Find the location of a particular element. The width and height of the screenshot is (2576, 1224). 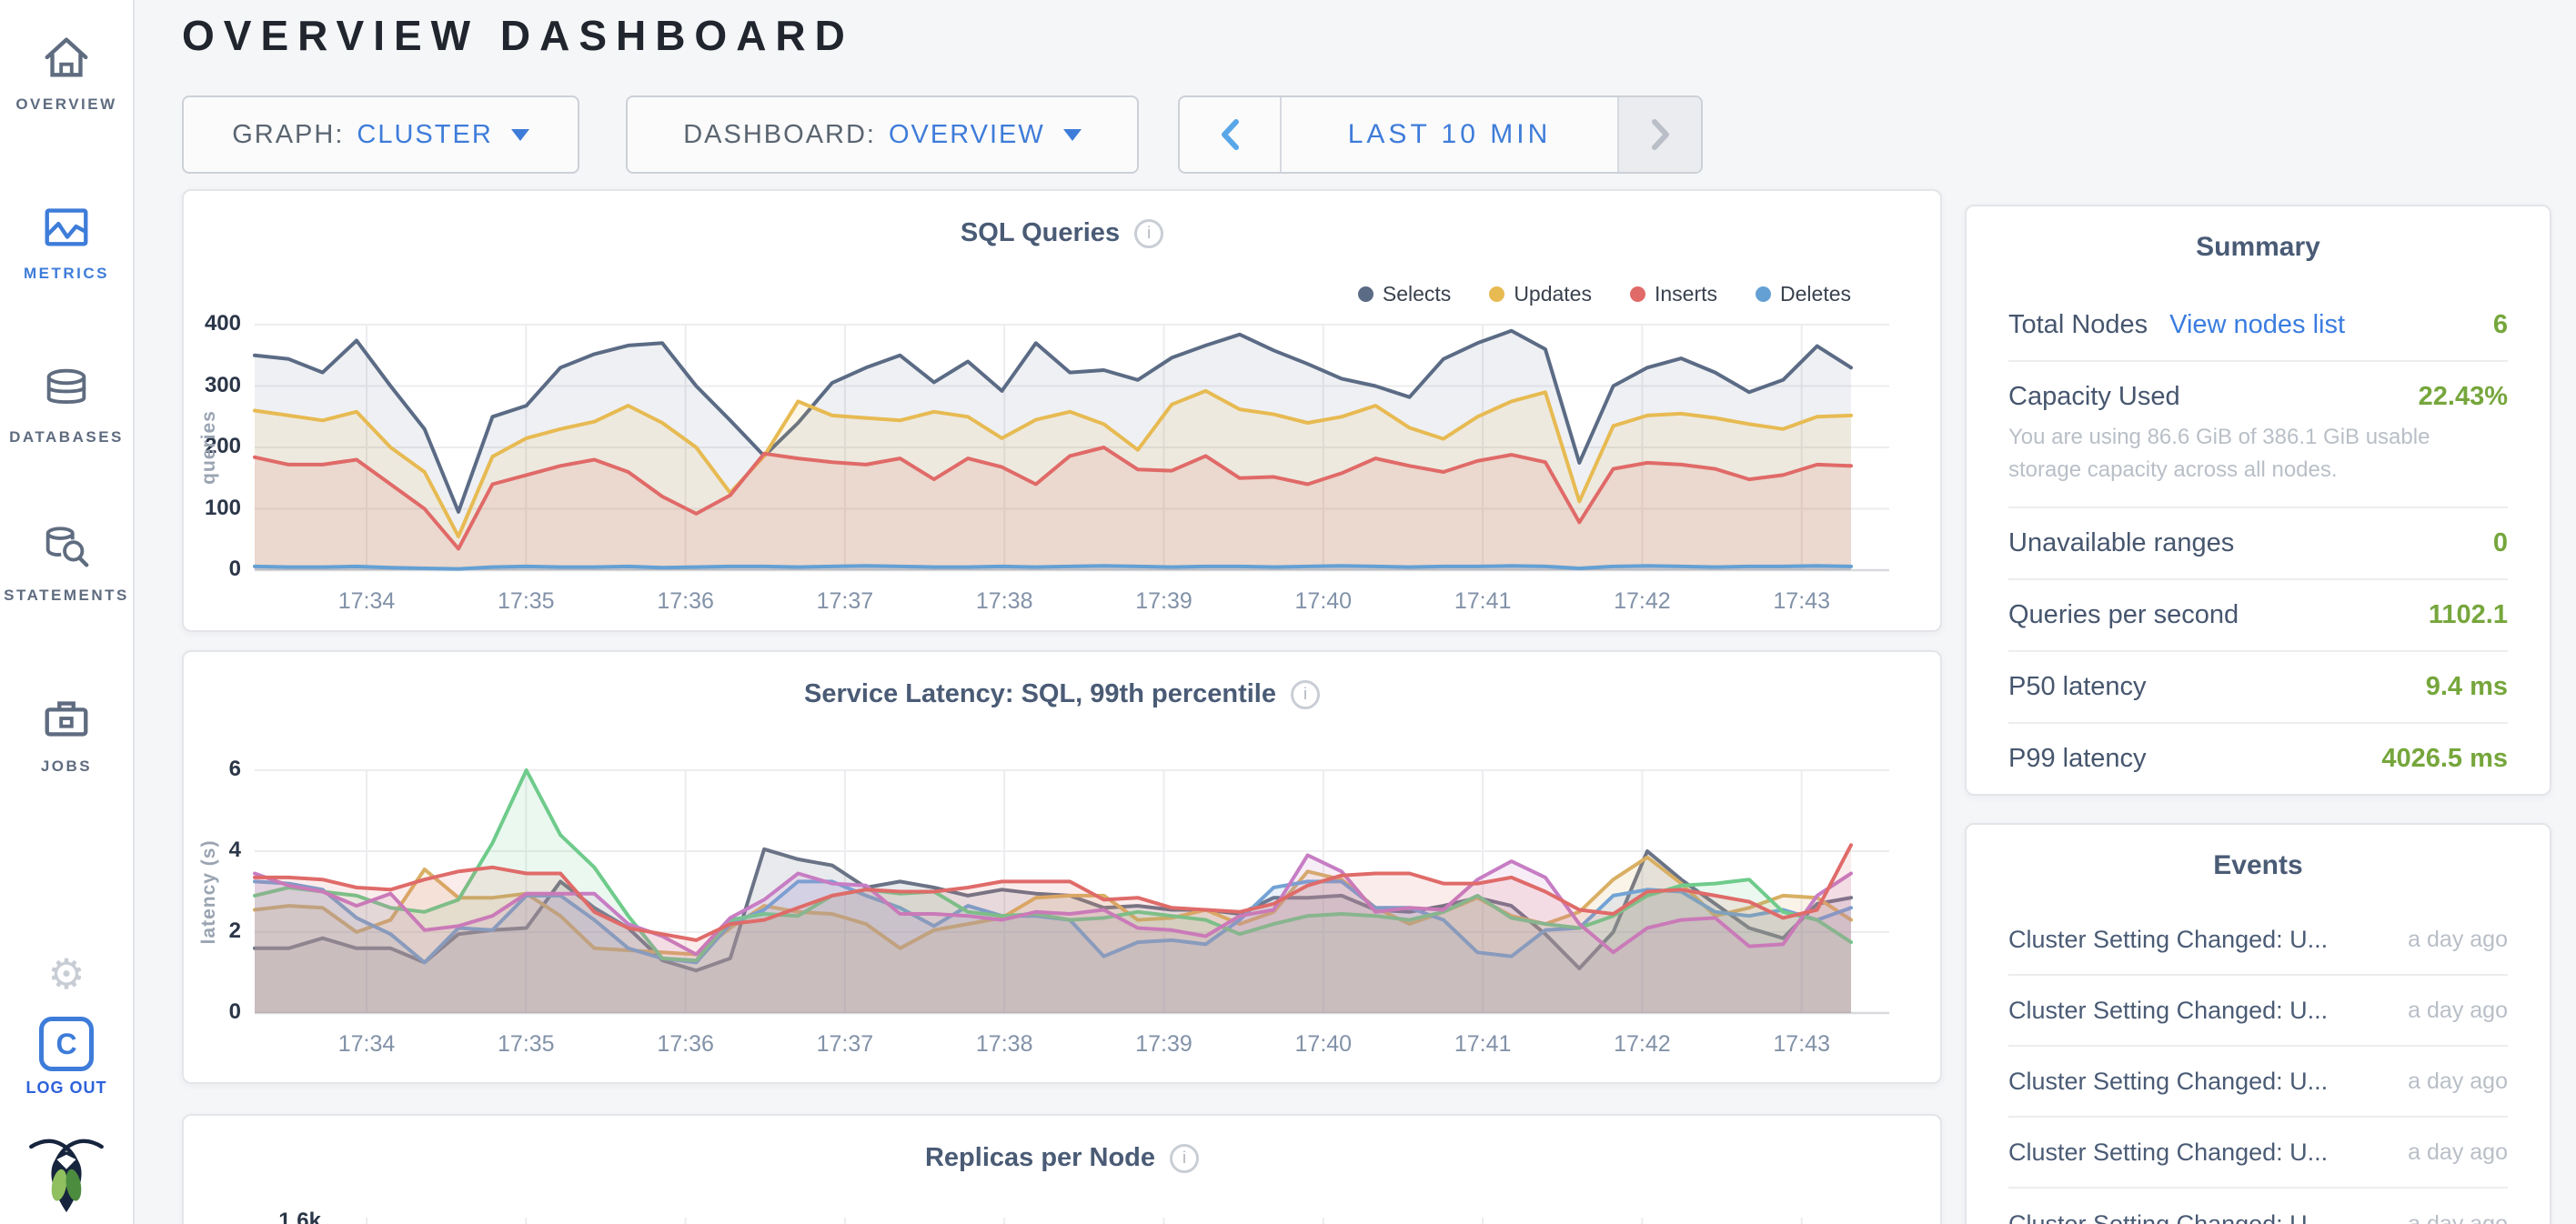

y-axis-tick: 1.6k is located at coordinates (299, 1216).